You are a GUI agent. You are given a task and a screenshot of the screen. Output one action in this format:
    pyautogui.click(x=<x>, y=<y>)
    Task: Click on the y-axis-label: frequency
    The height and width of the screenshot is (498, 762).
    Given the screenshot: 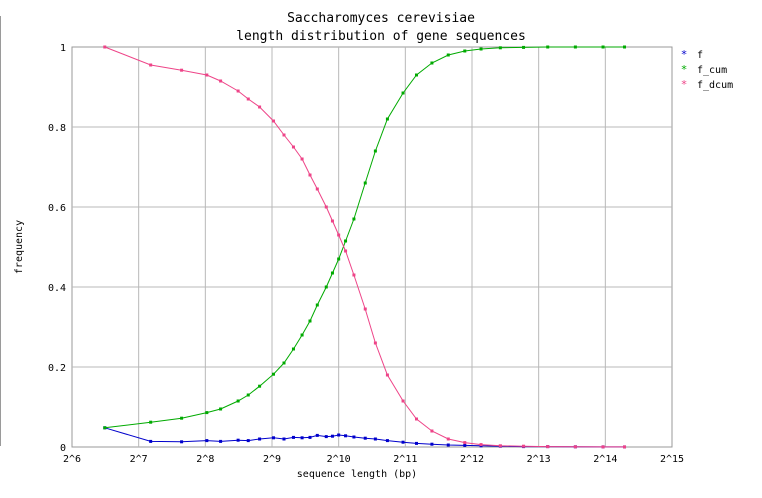 What is the action you would take?
    pyautogui.click(x=19, y=247)
    